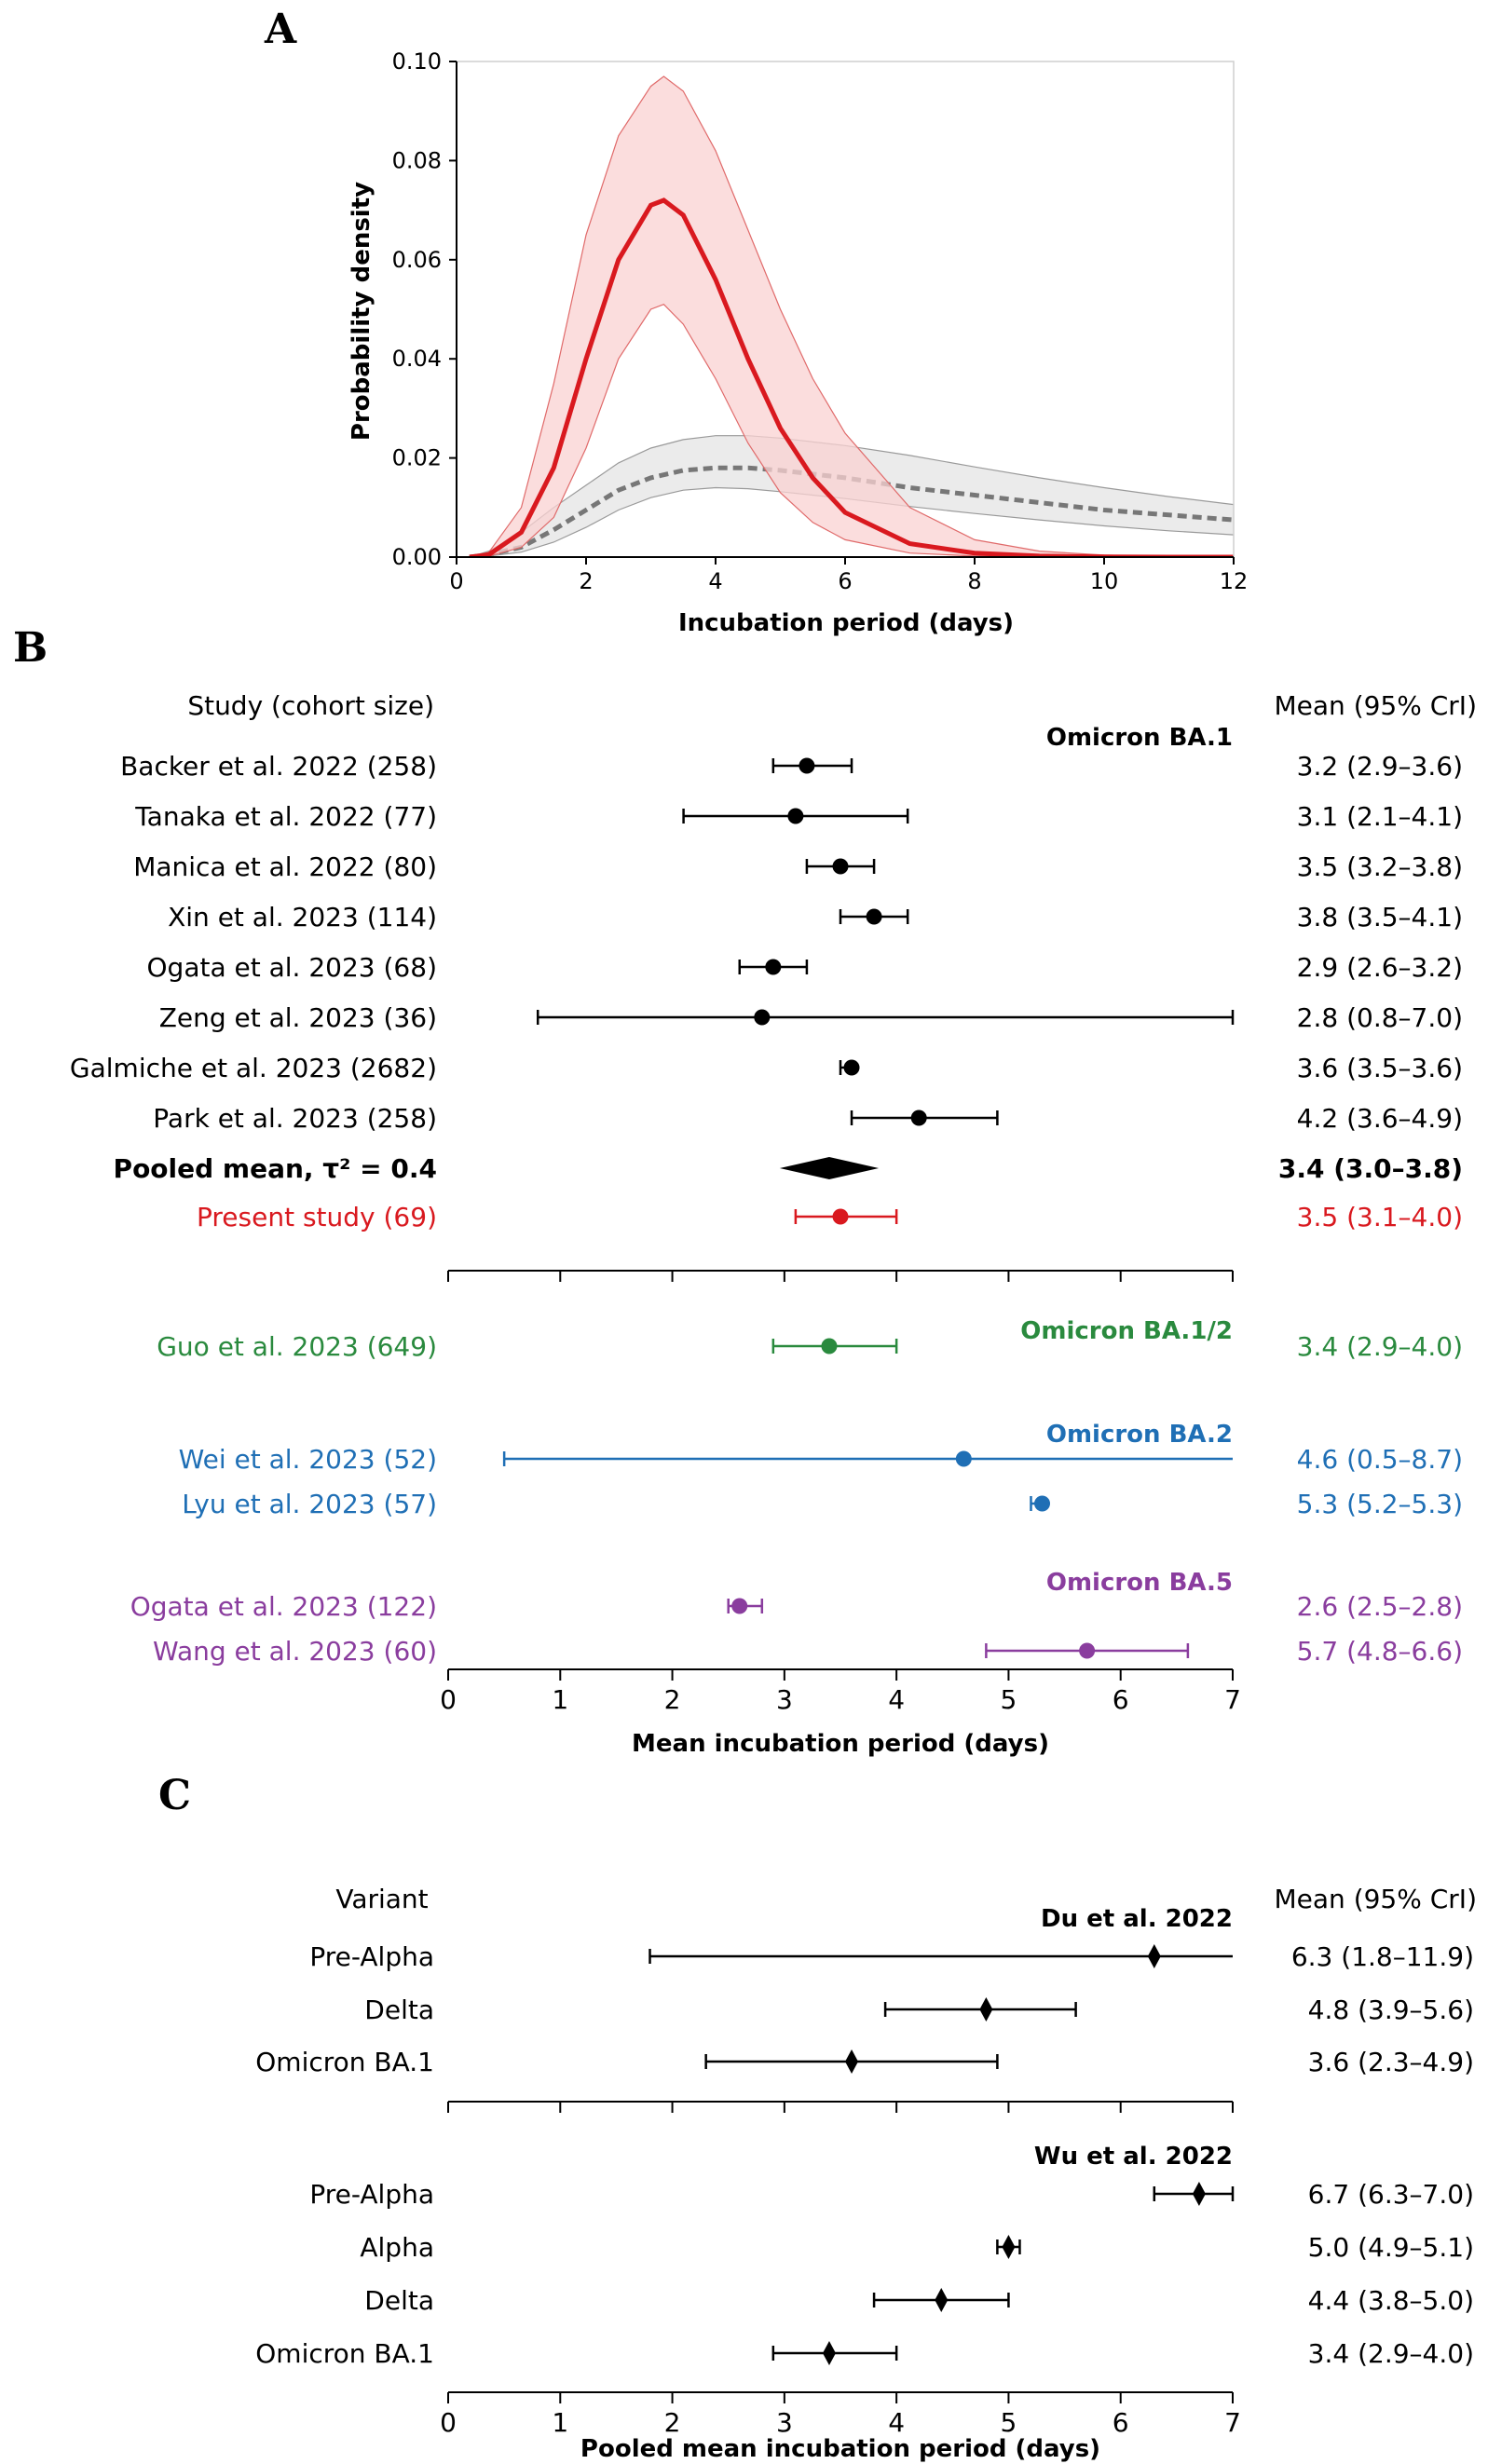 Image resolution: width=1488 pixels, height=2464 pixels. I want to click on y-tick-label: 0.02, so click(417, 458).